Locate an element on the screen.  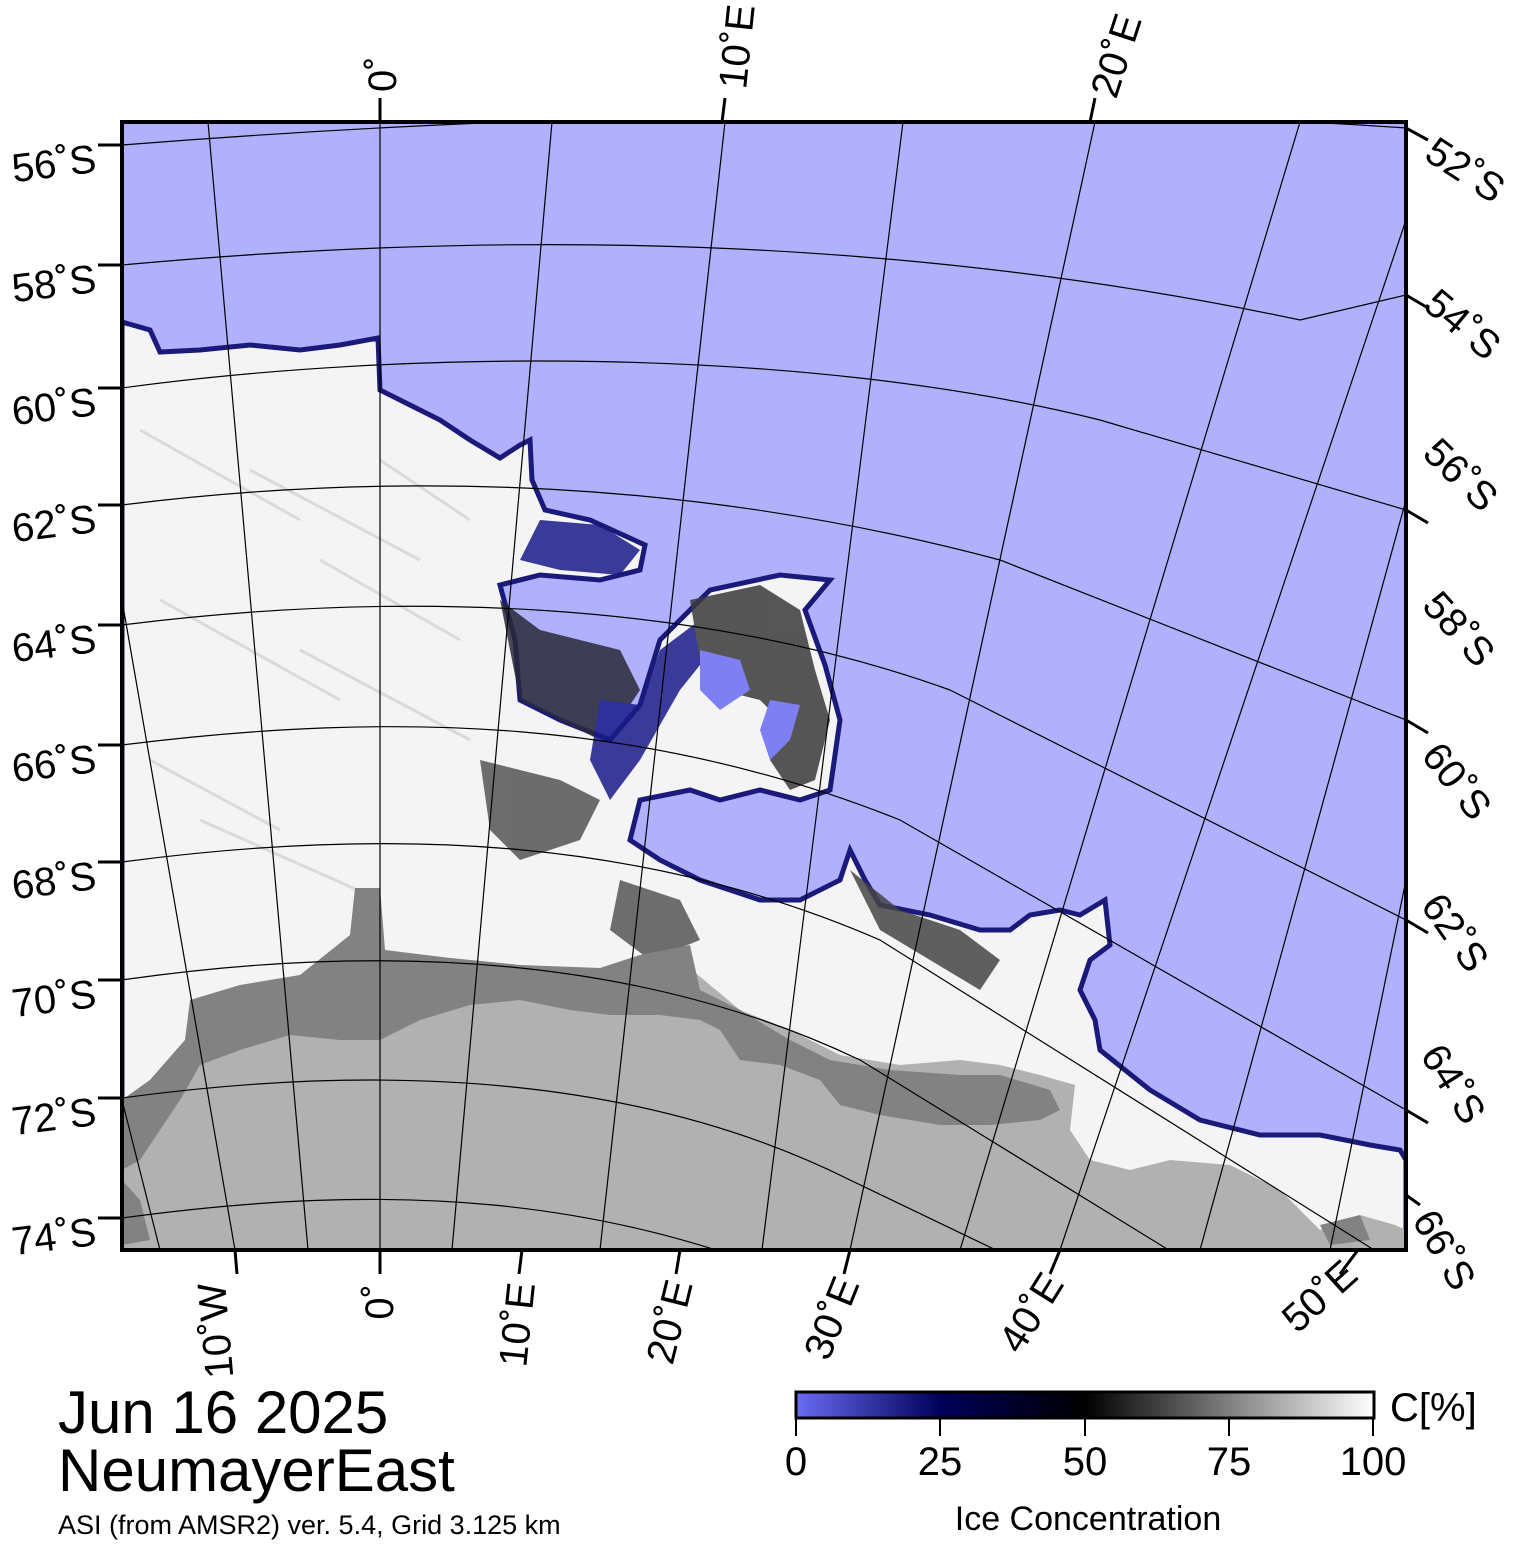
pack-ice-texture is located at coordinates (305, 665).